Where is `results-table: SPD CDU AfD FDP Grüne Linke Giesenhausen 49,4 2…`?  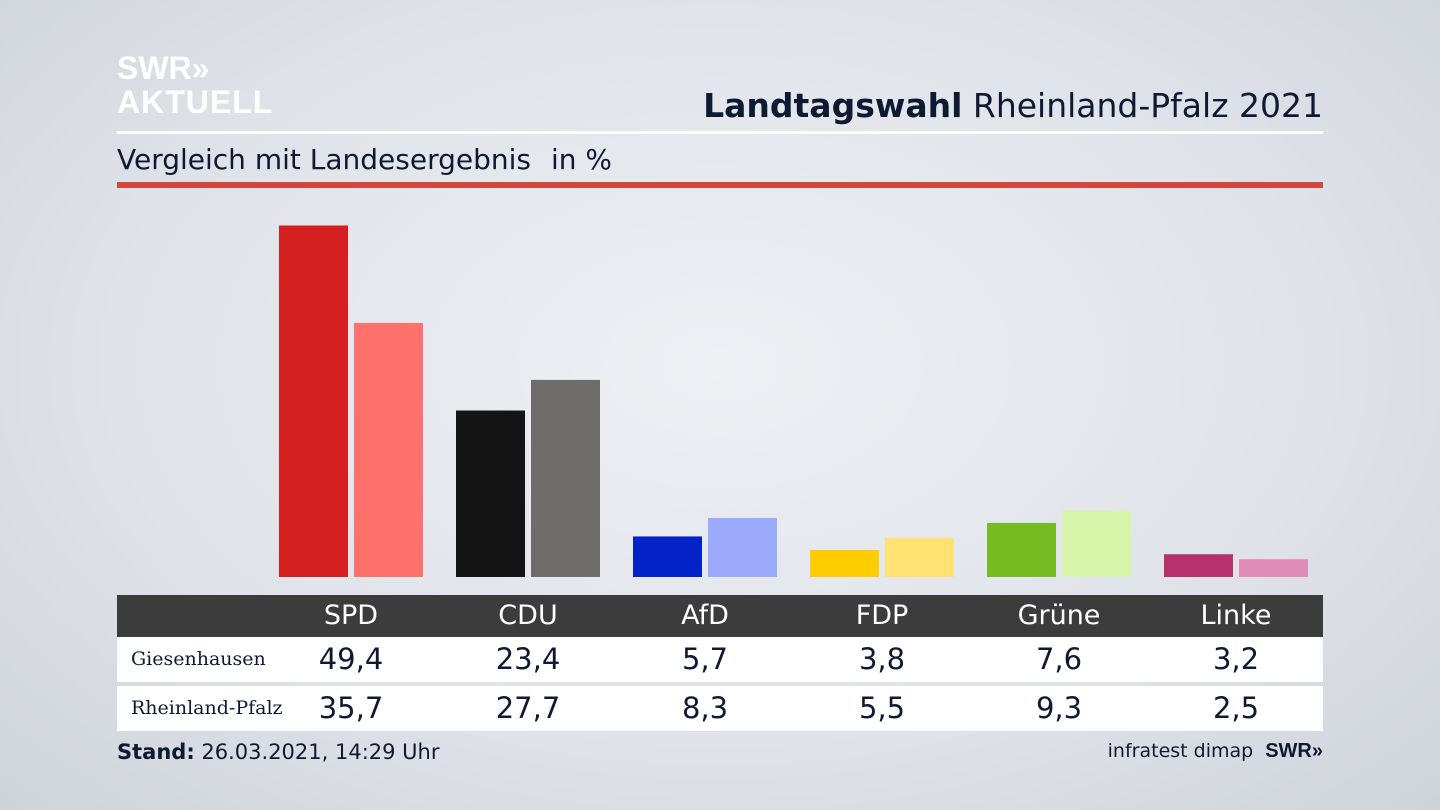 results-table: SPD CDU AfD FDP Grüne Linke Giesenhausen 49,4 2… is located at coordinates (720, 663).